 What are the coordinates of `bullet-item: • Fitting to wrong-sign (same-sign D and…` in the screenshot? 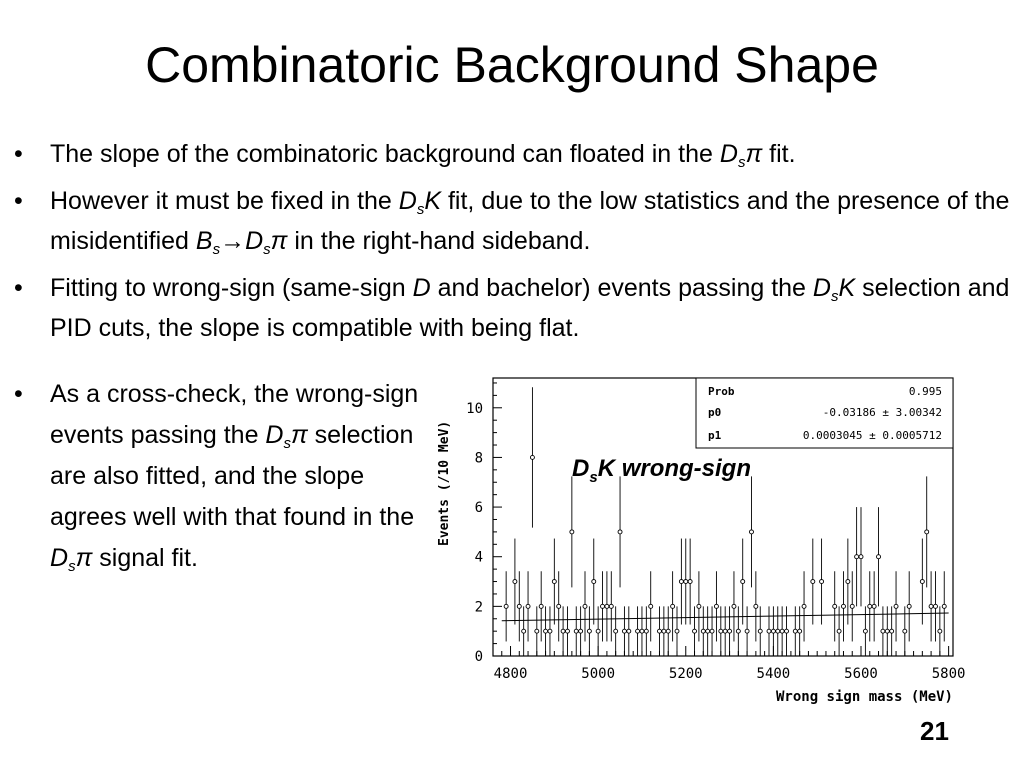 It's located at (514, 308).